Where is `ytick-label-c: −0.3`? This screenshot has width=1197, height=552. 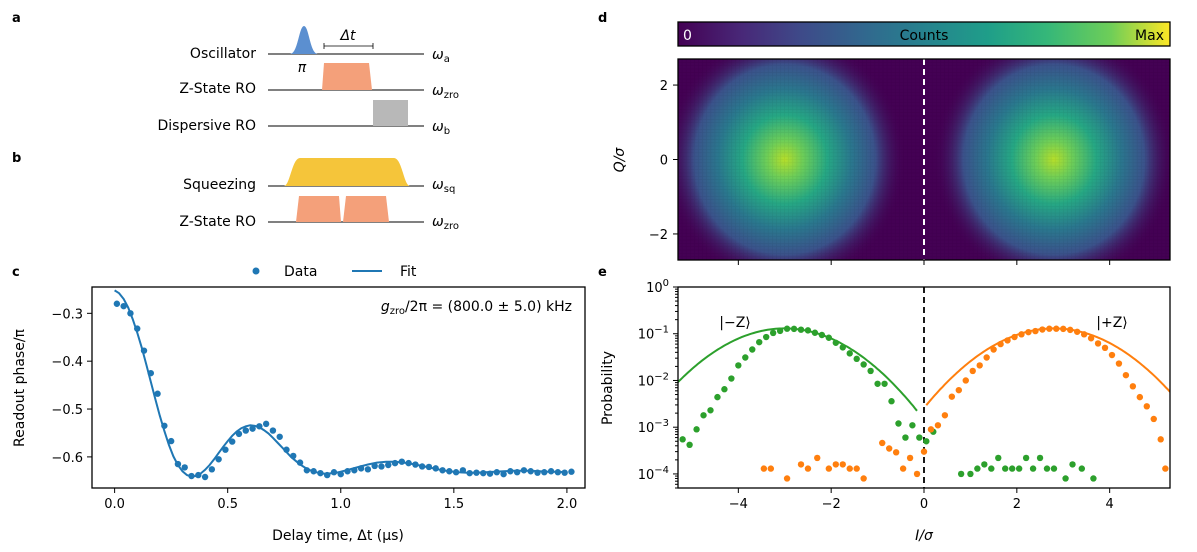 ytick-label-c: −0.3 is located at coordinates (67, 314).